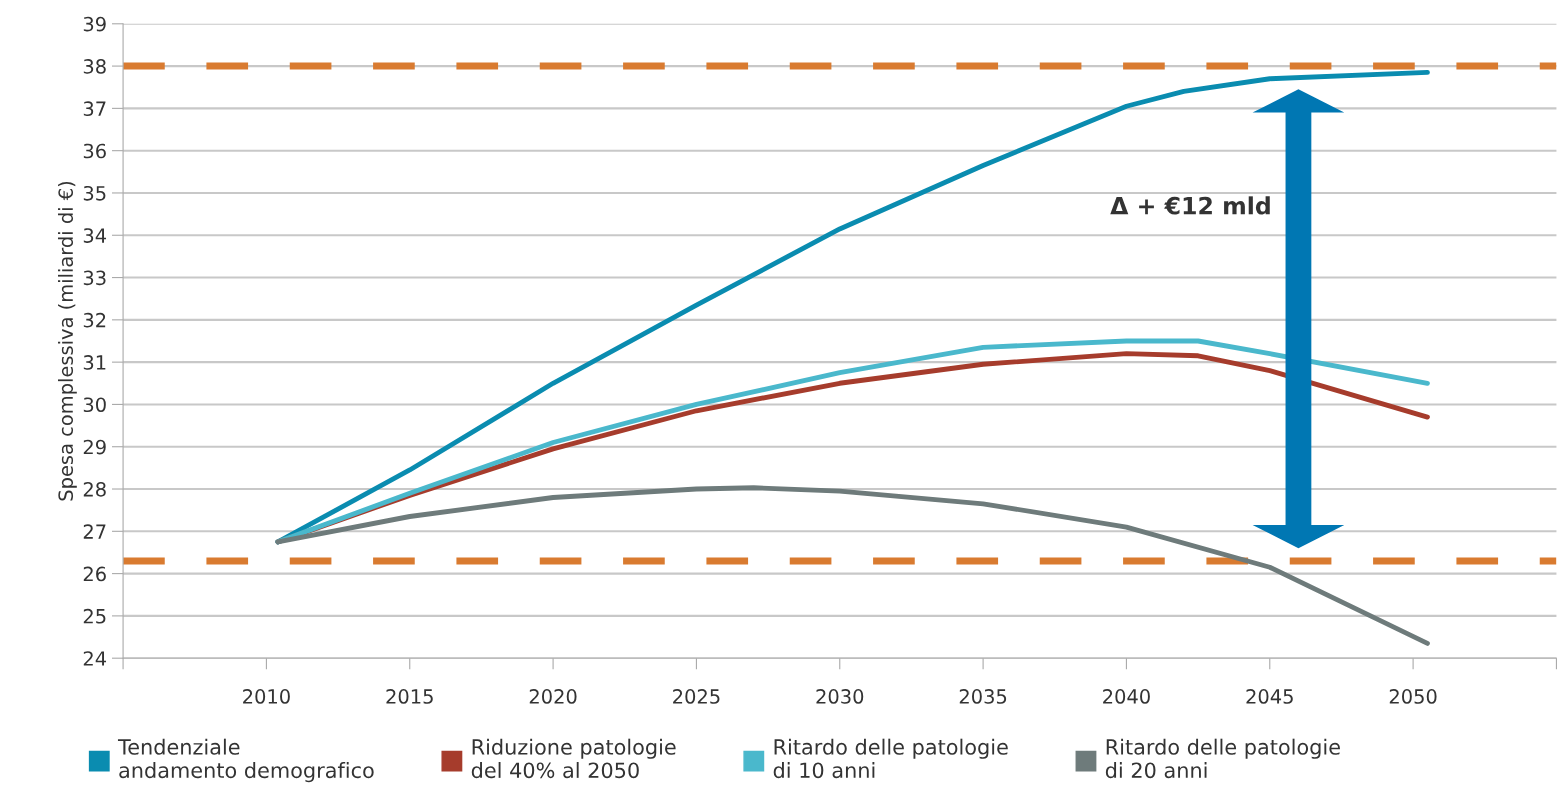 The width and height of the screenshot is (1558, 793). I want to click on x-tick-label: 2040, so click(1126, 696).